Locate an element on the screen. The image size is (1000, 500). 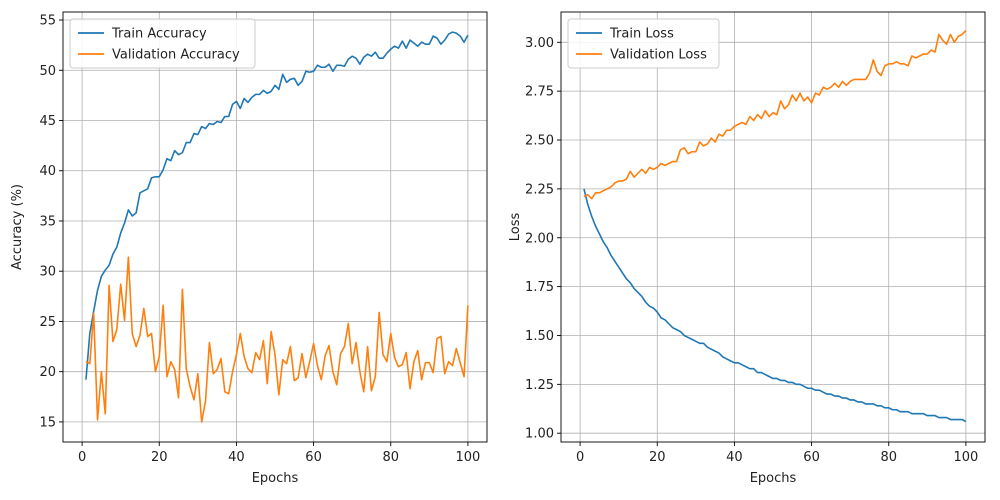
y-tick-label: 15 is located at coordinates (47, 422).